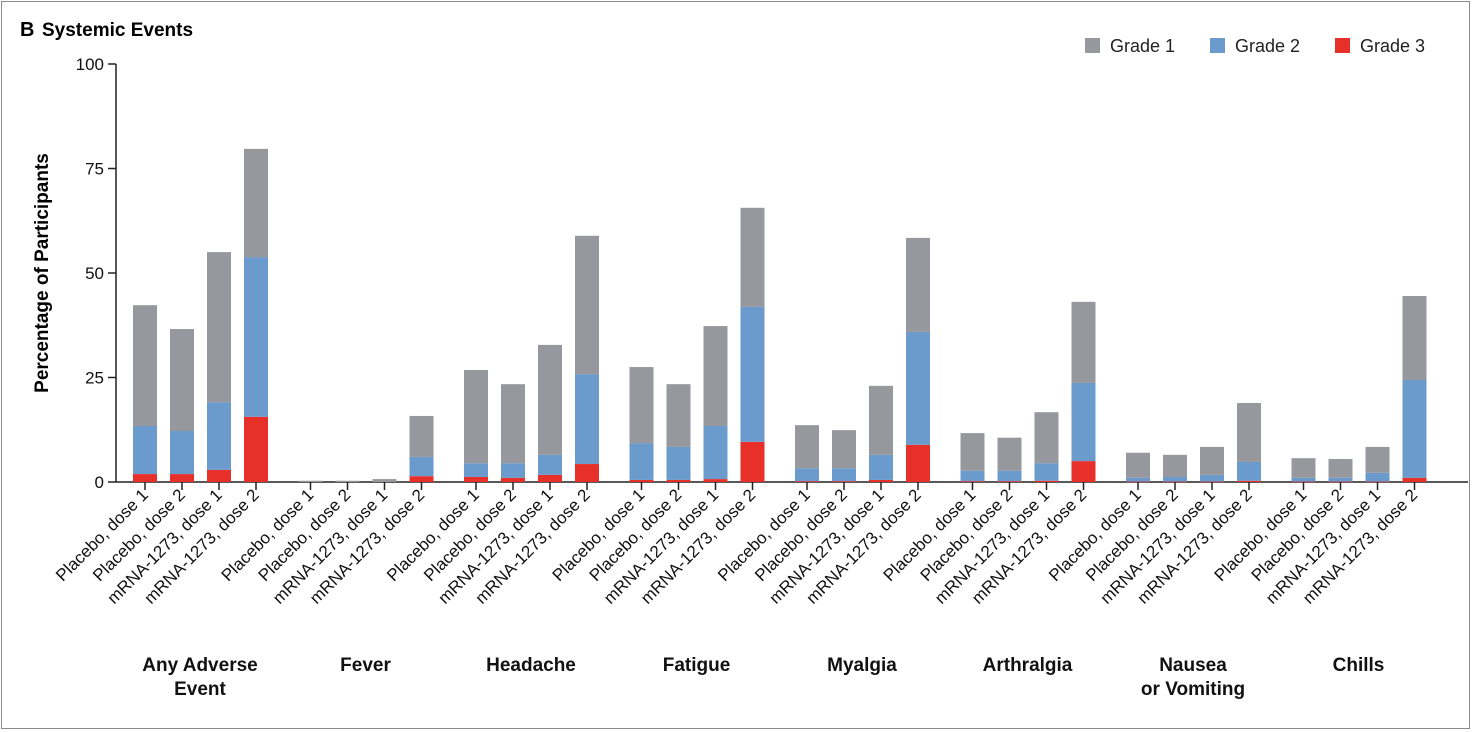 The image size is (1473, 732). What do you see at coordinates (94, 273) in the screenshot?
I see `y-tick-label: 50` at bounding box center [94, 273].